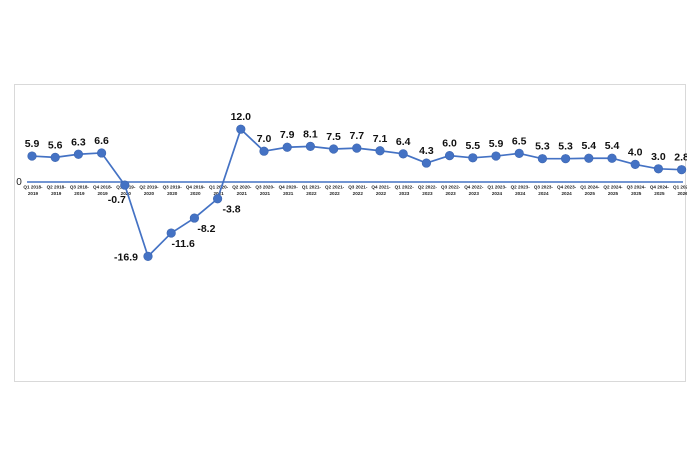 This screenshot has height=466, width=700. I want to click on x-tick-label: Q2 2023-, so click(521, 187).